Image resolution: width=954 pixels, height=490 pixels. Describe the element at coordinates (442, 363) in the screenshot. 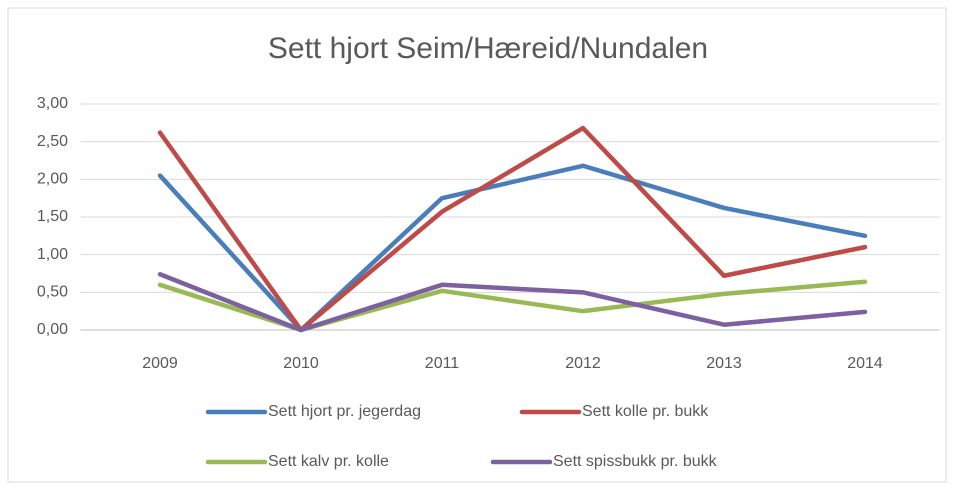

I see `x-tick-label: 2011` at that location.